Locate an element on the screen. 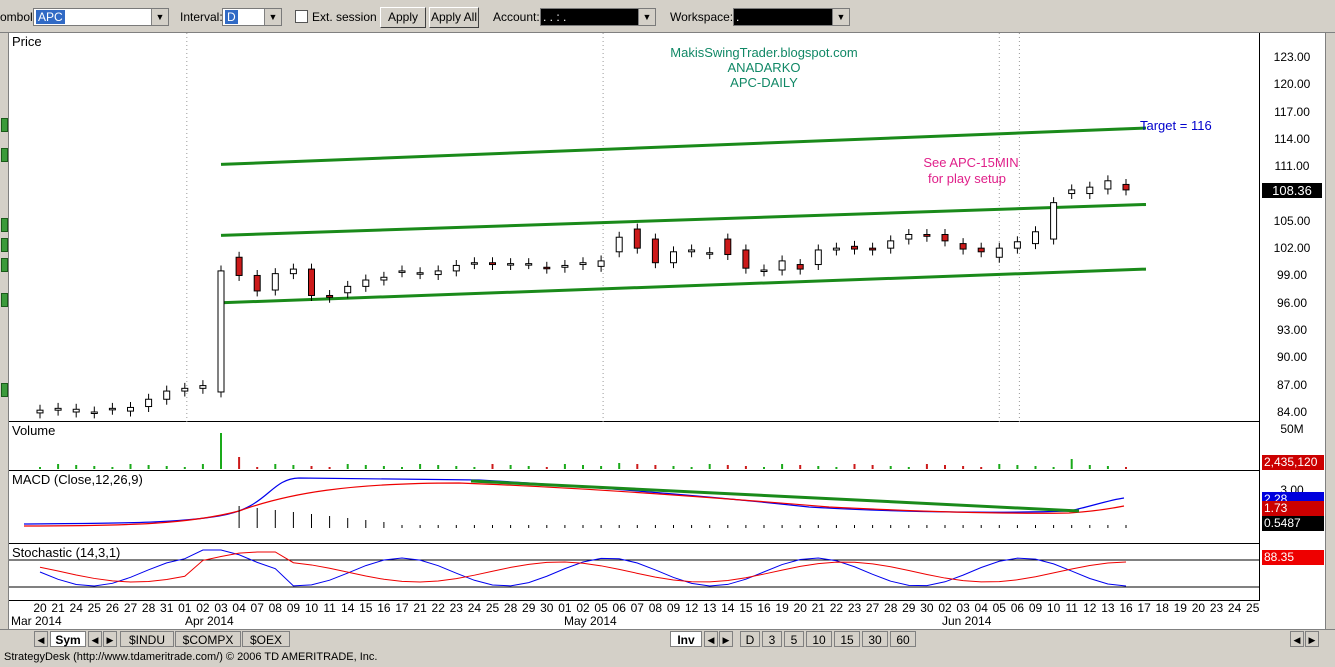 This screenshot has height=667, width=1335. symbol-combobox: APC ▼ is located at coordinates (101, 17).